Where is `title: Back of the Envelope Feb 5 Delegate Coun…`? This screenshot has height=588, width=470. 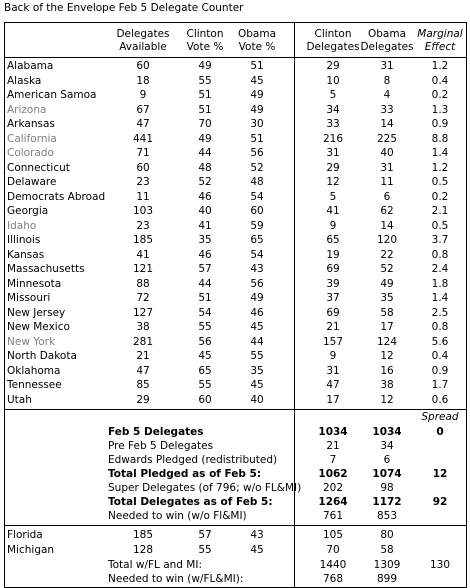
title: Back of the Envelope Feb 5 Delegate Coun… is located at coordinates (124, 8).